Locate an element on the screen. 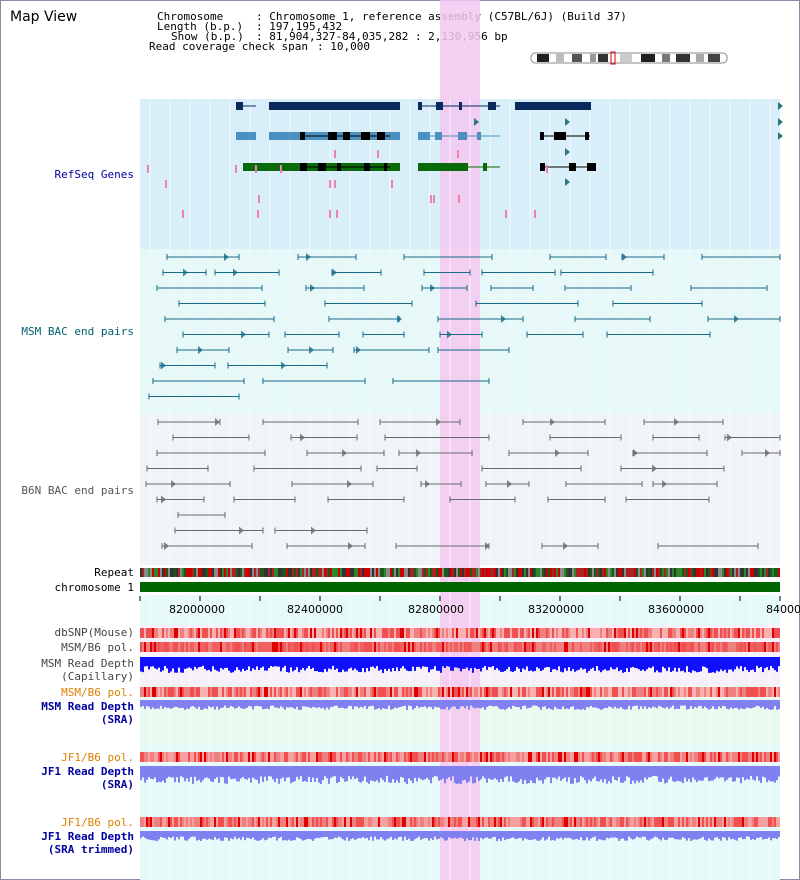  msm-bac-marker is located at coordinates (503, 319).